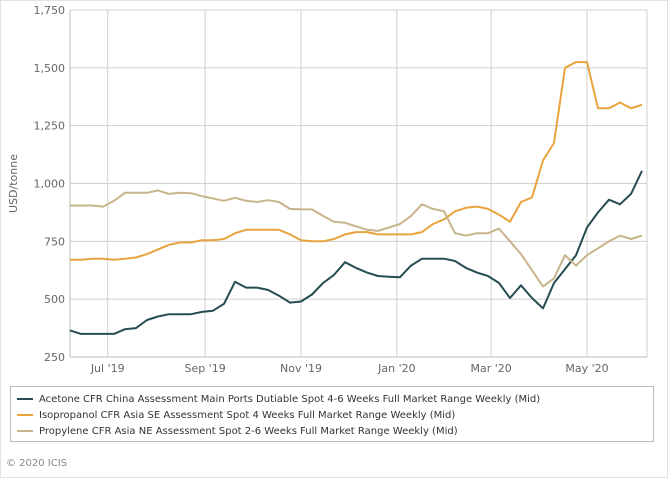  I want to click on y-tick-label: 1,750, so click(50, 10).